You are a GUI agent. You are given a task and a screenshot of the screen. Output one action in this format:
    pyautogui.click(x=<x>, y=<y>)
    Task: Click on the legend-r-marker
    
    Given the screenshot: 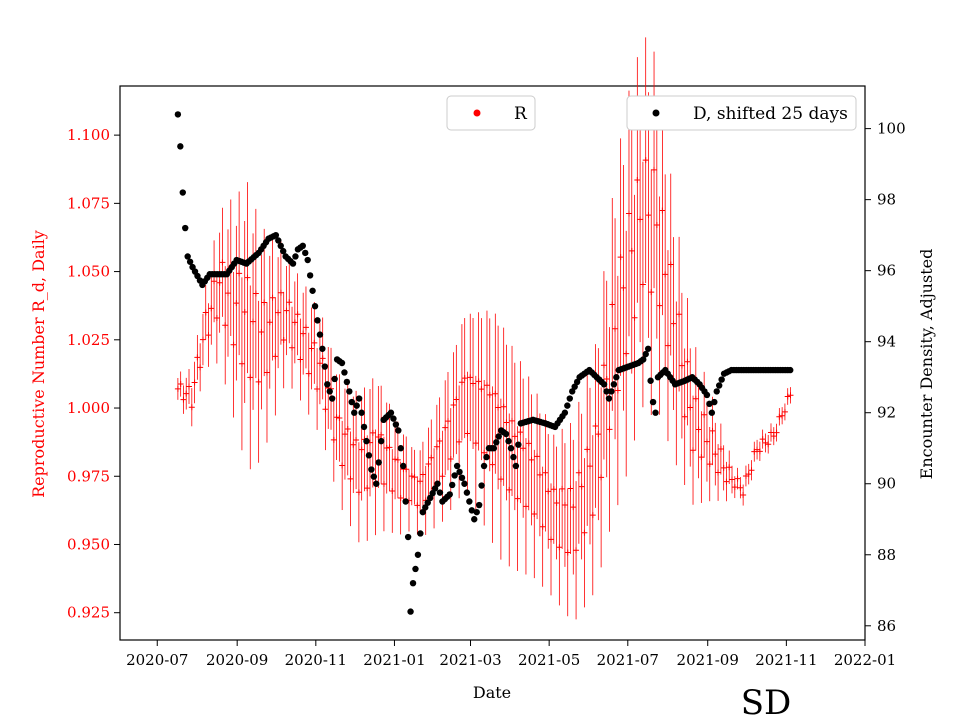 What is the action you would take?
    pyautogui.click(x=477, y=113)
    